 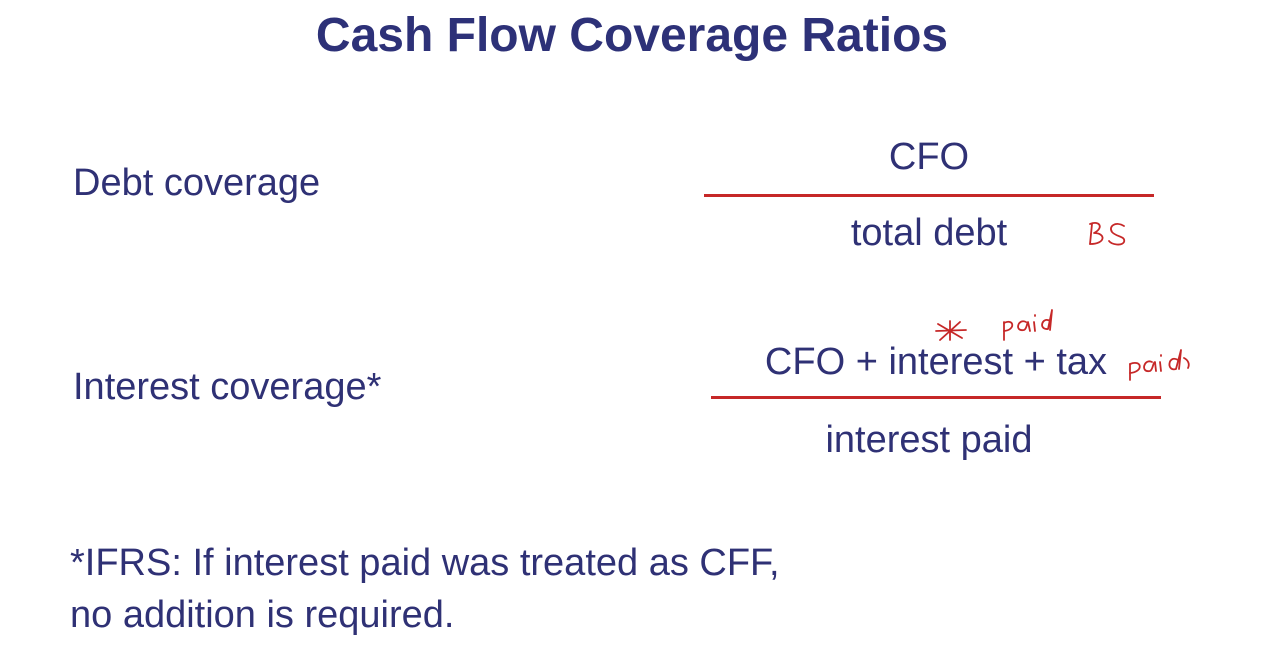 I want to click on interest-coverage-numerator: CFO + interest + tax, so click(x=936, y=362).